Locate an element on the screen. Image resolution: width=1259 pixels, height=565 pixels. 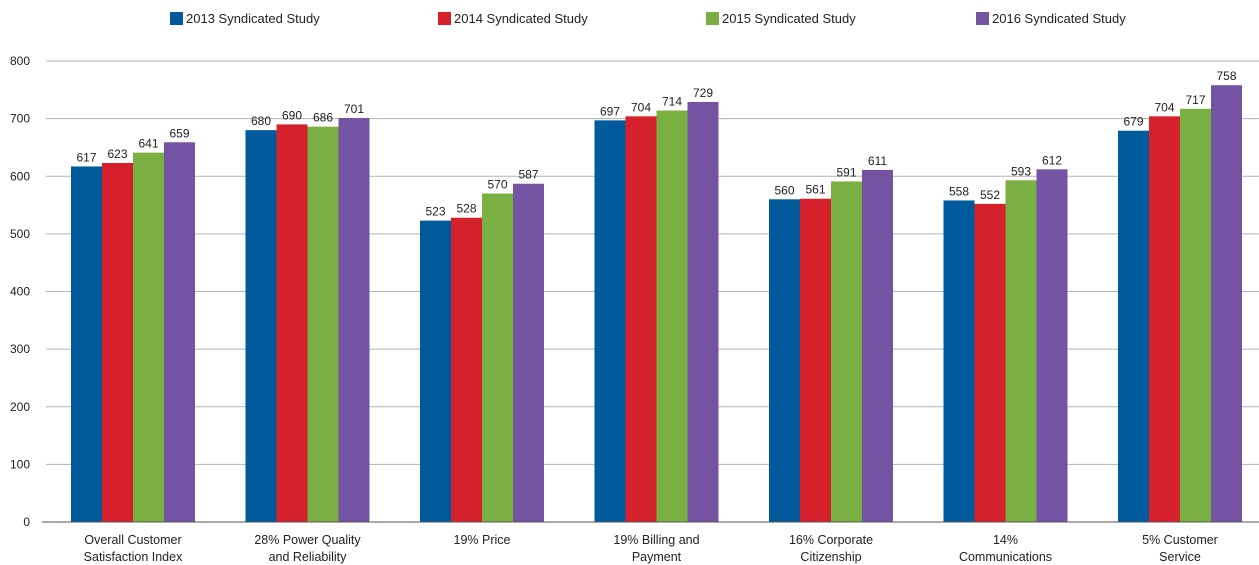
y-tick-label-500: 500 is located at coordinates (20, 234).